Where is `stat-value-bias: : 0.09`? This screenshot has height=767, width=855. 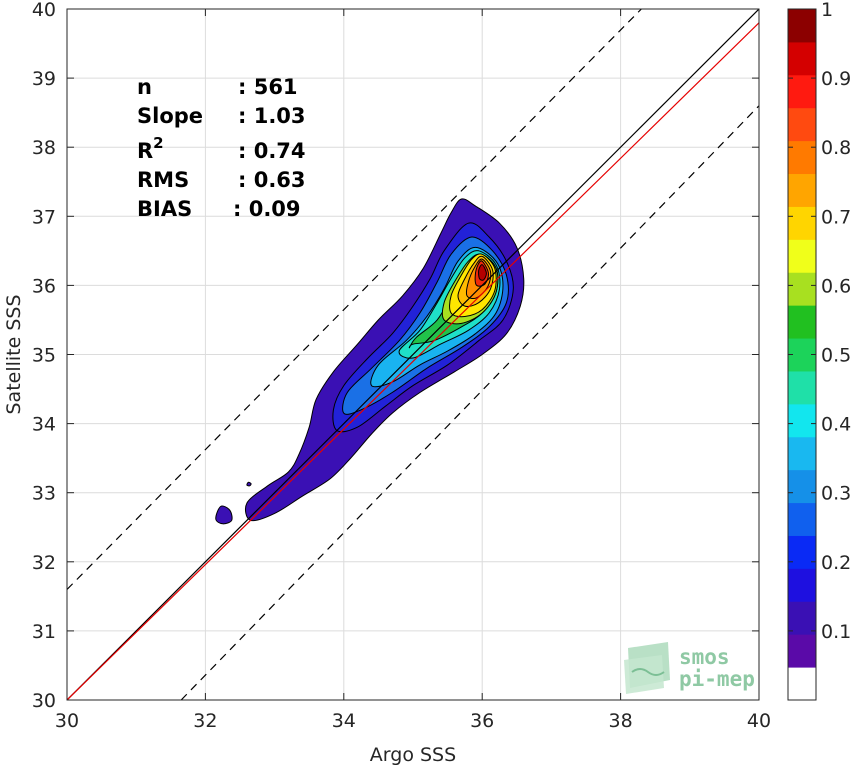 stat-value-bias: : 0.09 is located at coordinates (267, 209).